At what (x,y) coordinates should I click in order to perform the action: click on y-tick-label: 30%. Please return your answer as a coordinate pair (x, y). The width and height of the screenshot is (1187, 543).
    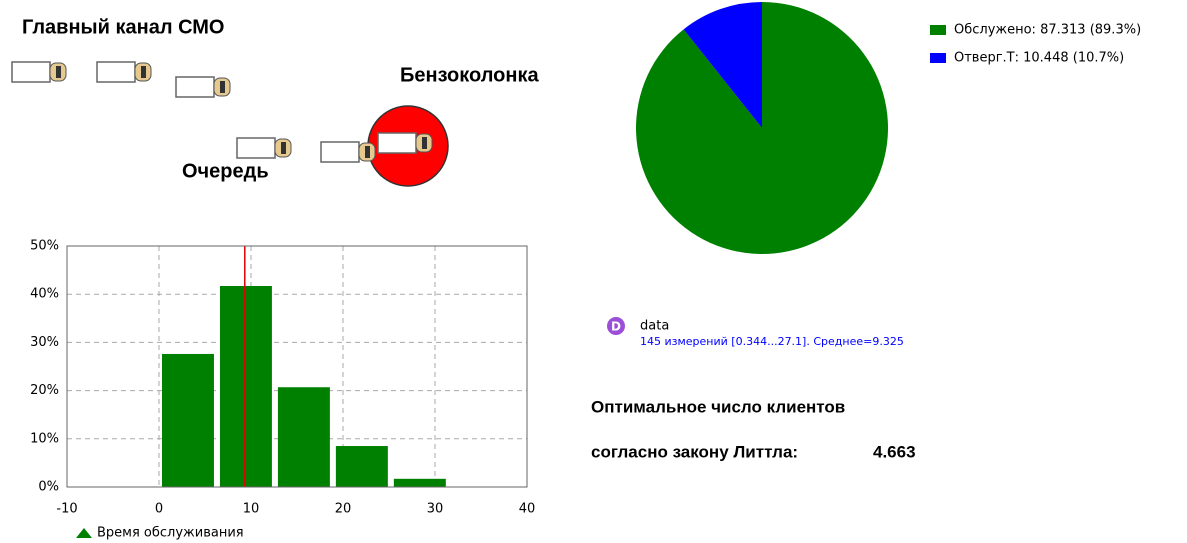
    Looking at the image, I should click on (44, 342).